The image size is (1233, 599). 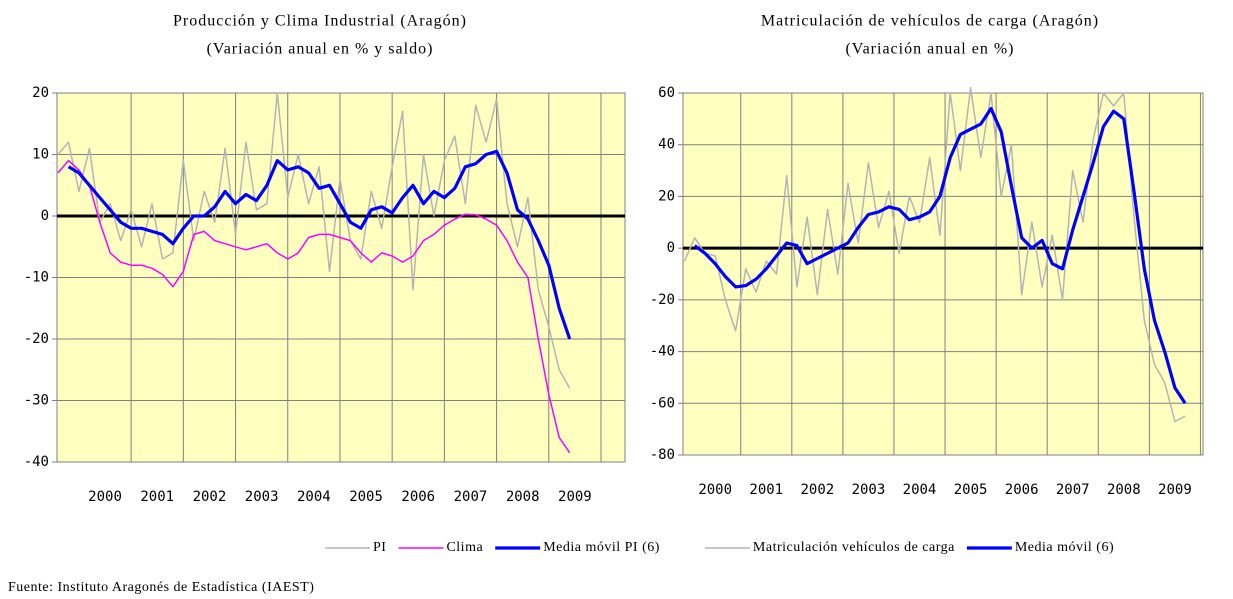 What do you see at coordinates (662, 455) in the screenshot?
I see `y-tick-label: -80` at bounding box center [662, 455].